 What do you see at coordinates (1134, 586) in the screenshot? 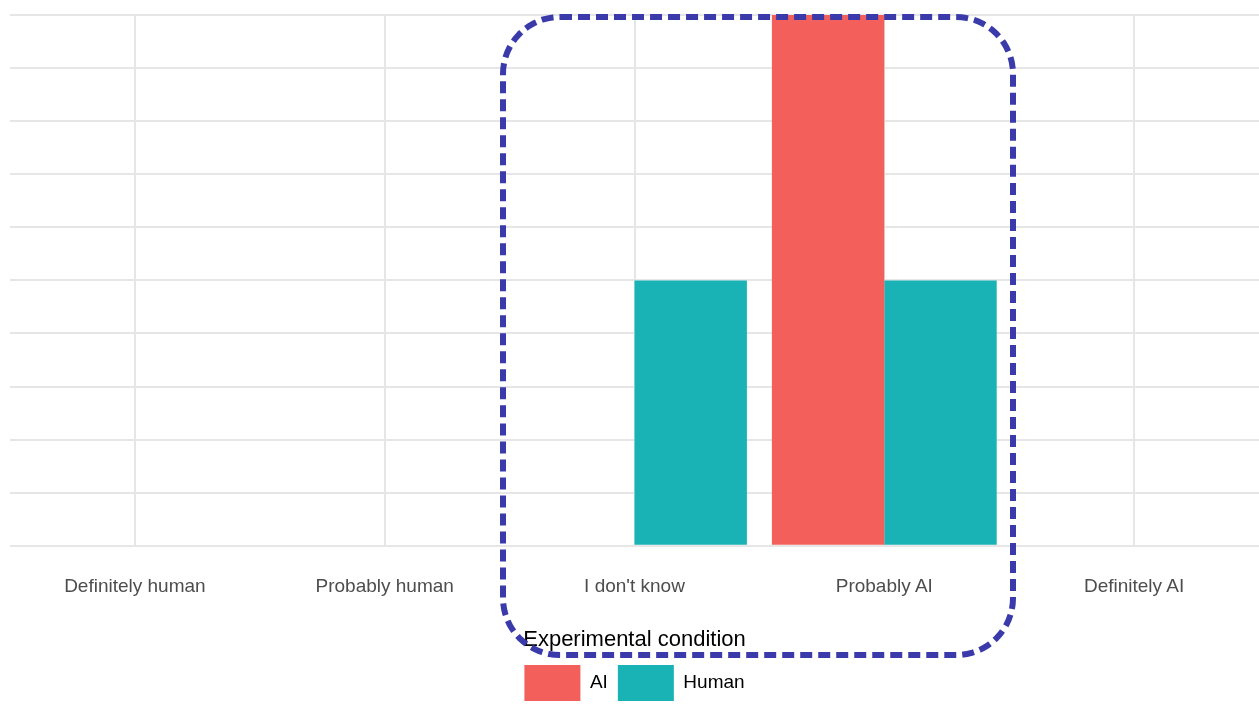
I see `x-tick-label: Definitely AI` at bounding box center [1134, 586].